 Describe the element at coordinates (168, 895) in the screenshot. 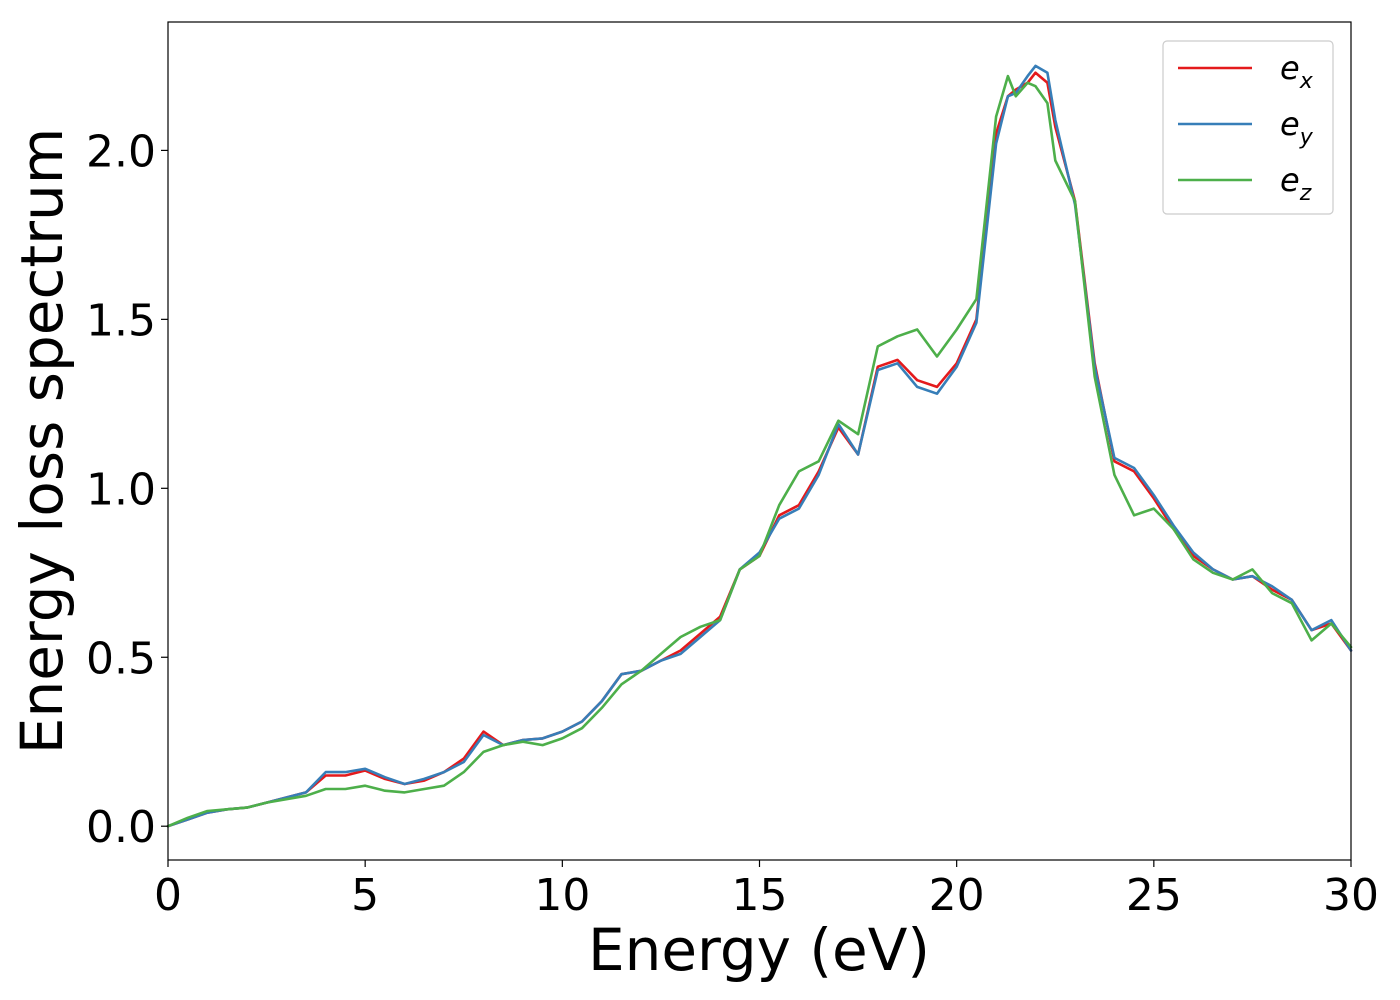

I see `x-tick-label: 0` at that location.